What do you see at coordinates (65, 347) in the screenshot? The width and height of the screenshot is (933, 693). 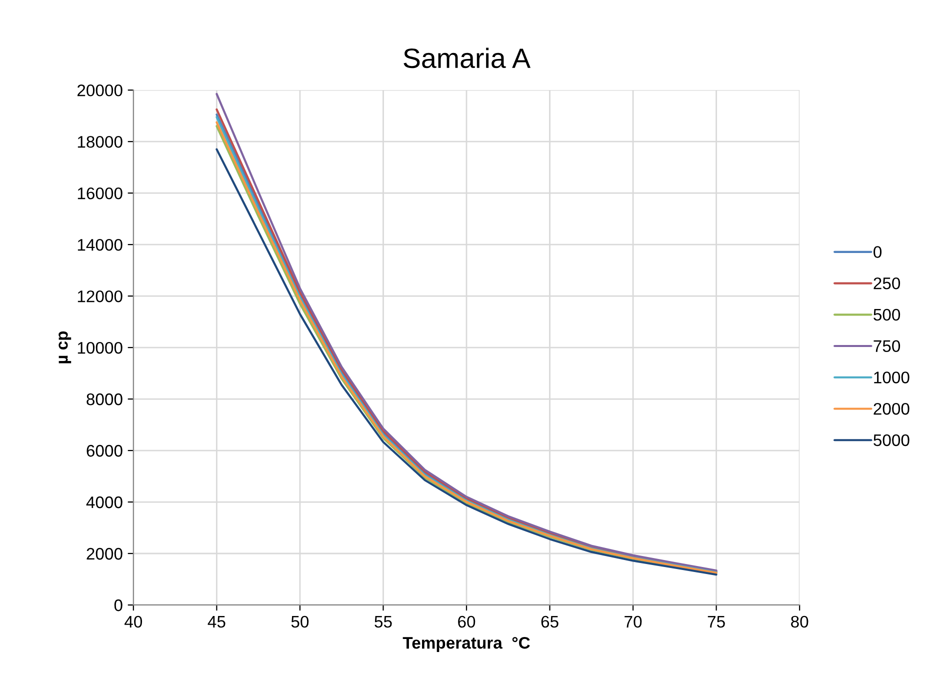 I see `y-axis-title: µ cp` at bounding box center [65, 347].